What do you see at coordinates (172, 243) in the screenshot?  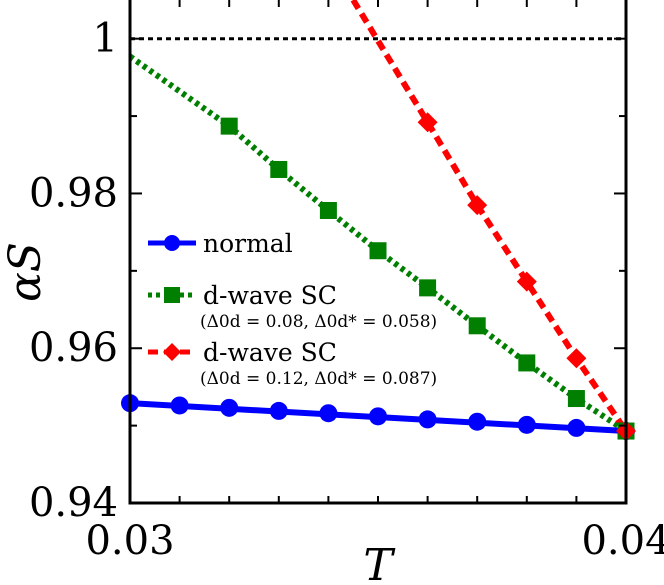 I see `legend-marker-normal` at bounding box center [172, 243].